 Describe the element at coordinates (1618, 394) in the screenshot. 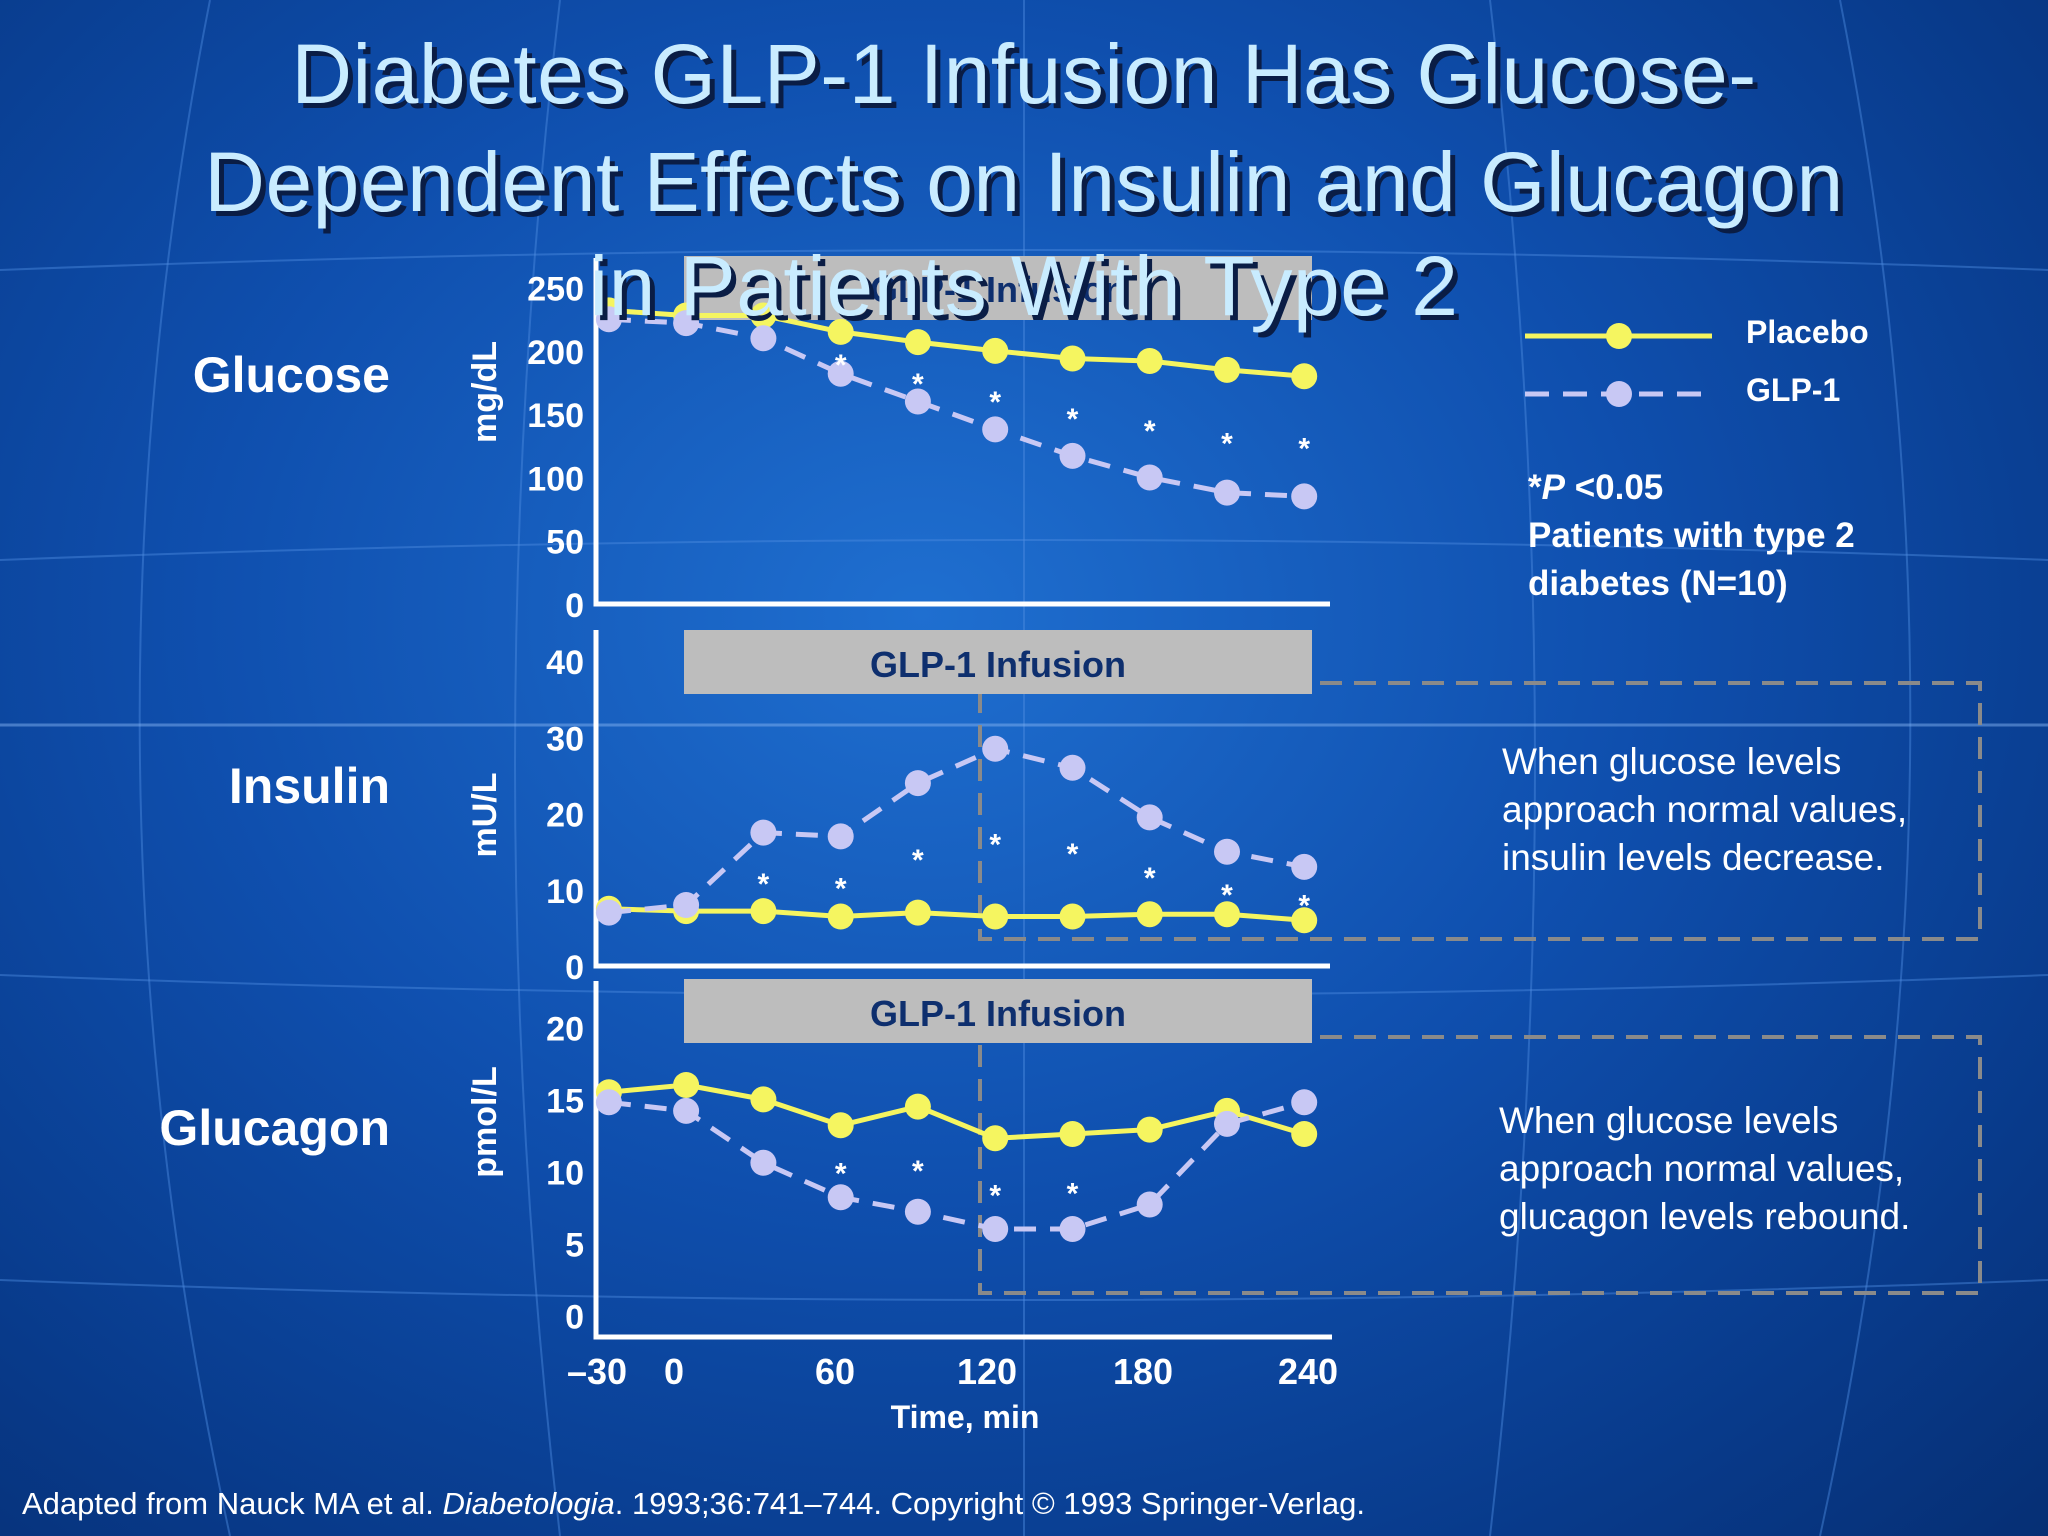

I see `legend-glp1-symbol` at that location.